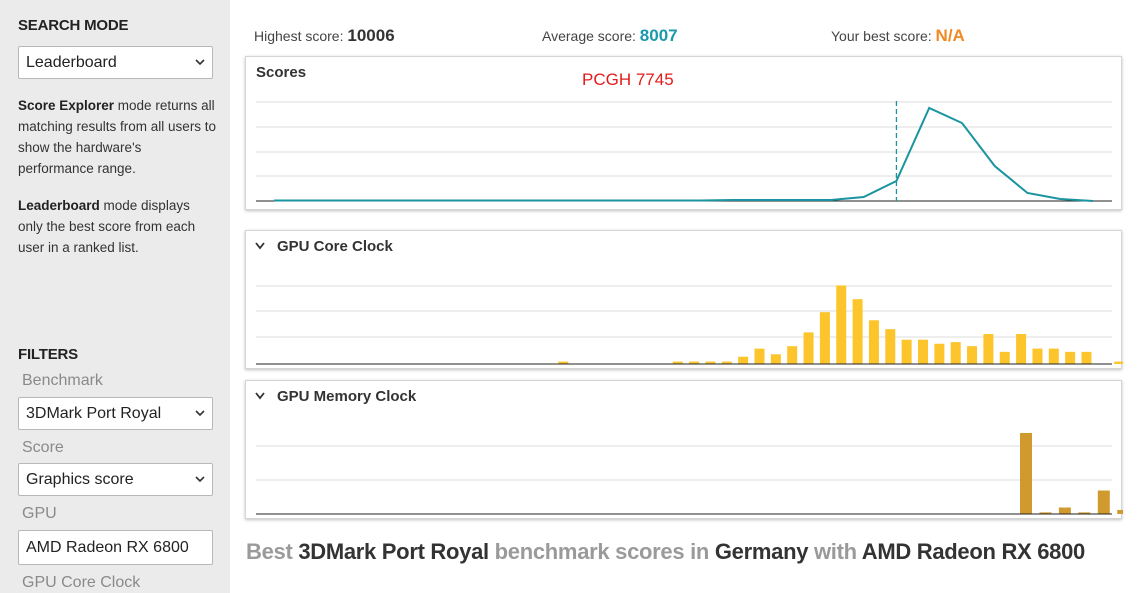 The image size is (1137, 593). What do you see at coordinates (324, 35) in the screenshot?
I see `highest-score: Highest score: 10006` at bounding box center [324, 35].